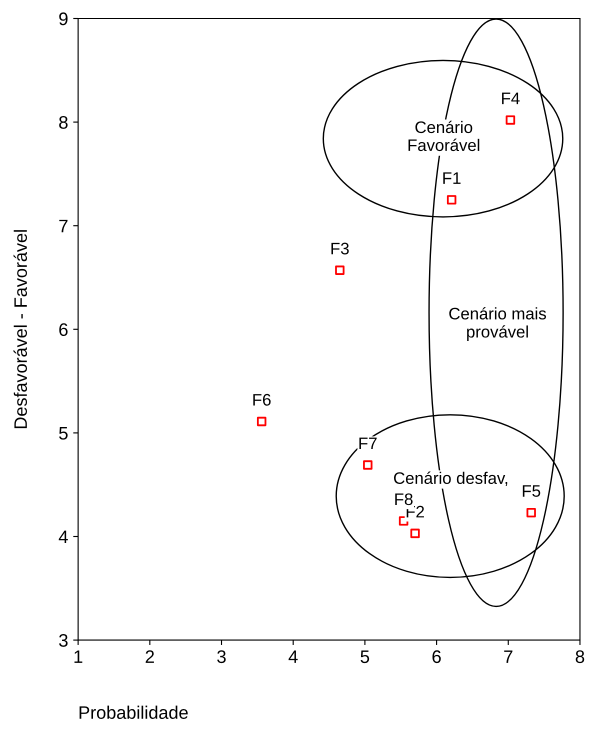 The width and height of the screenshot is (601, 740). Describe the element at coordinates (452, 178) in the screenshot. I see `data-label: F1` at that location.